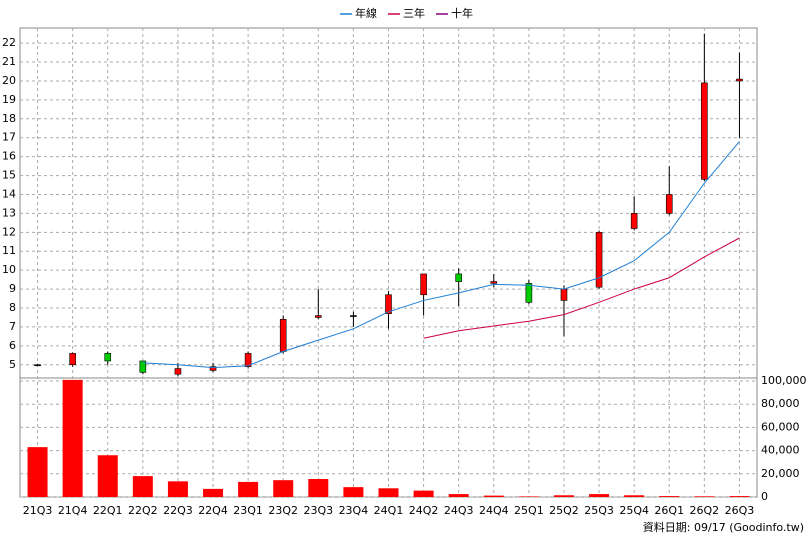  What do you see at coordinates (12, 326) in the screenshot?
I see `y-tick-label: 7` at bounding box center [12, 326].